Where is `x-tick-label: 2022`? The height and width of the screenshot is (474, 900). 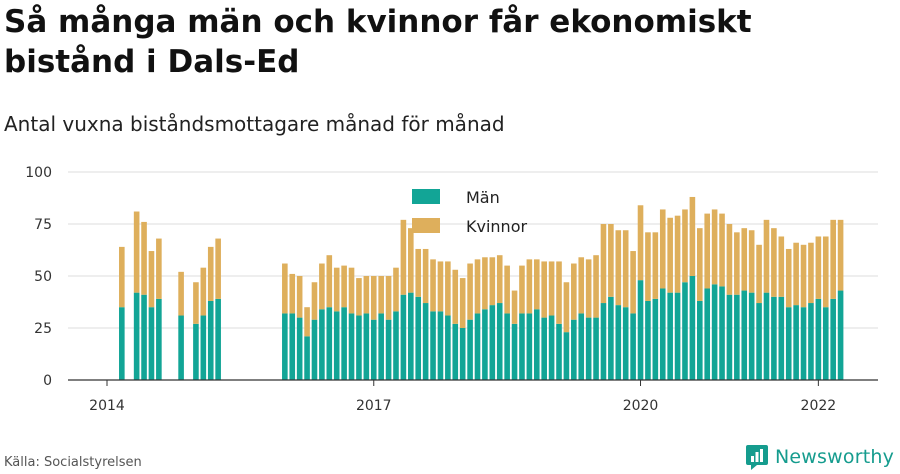
x-tick-label: 2022 is located at coordinates (819, 406).